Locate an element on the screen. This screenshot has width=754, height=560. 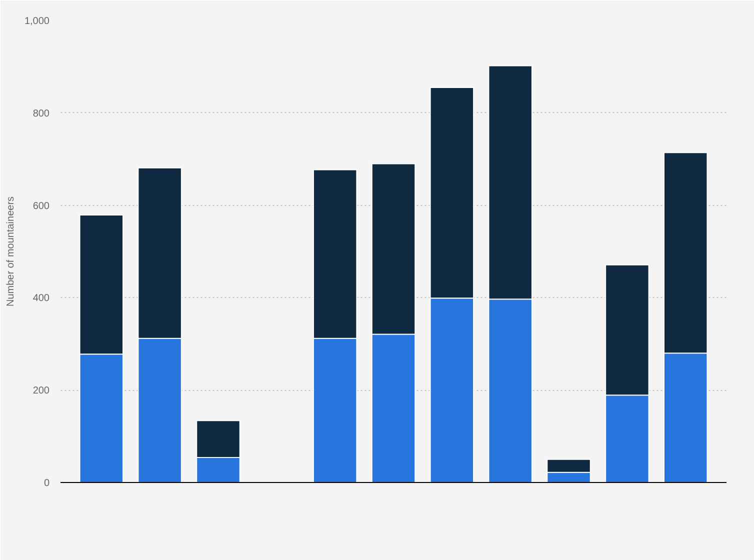
y-tick-label: 200 is located at coordinates (41, 391).